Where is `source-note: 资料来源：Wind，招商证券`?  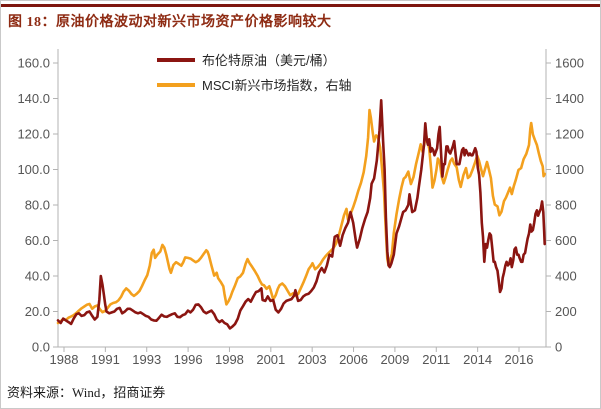 source-note: 资料来源：Wind，招商证券 is located at coordinates (86, 392).